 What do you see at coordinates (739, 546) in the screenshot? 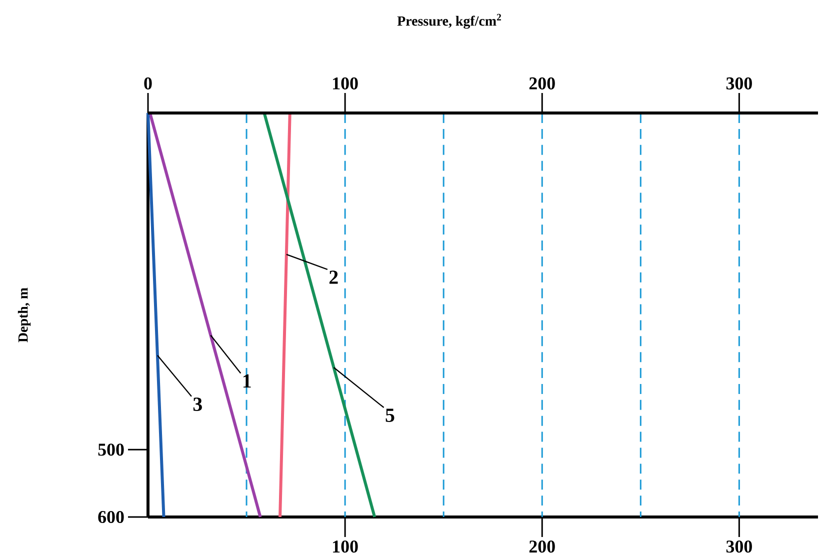
I see `x-tick-label: 300` at bounding box center [739, 546].